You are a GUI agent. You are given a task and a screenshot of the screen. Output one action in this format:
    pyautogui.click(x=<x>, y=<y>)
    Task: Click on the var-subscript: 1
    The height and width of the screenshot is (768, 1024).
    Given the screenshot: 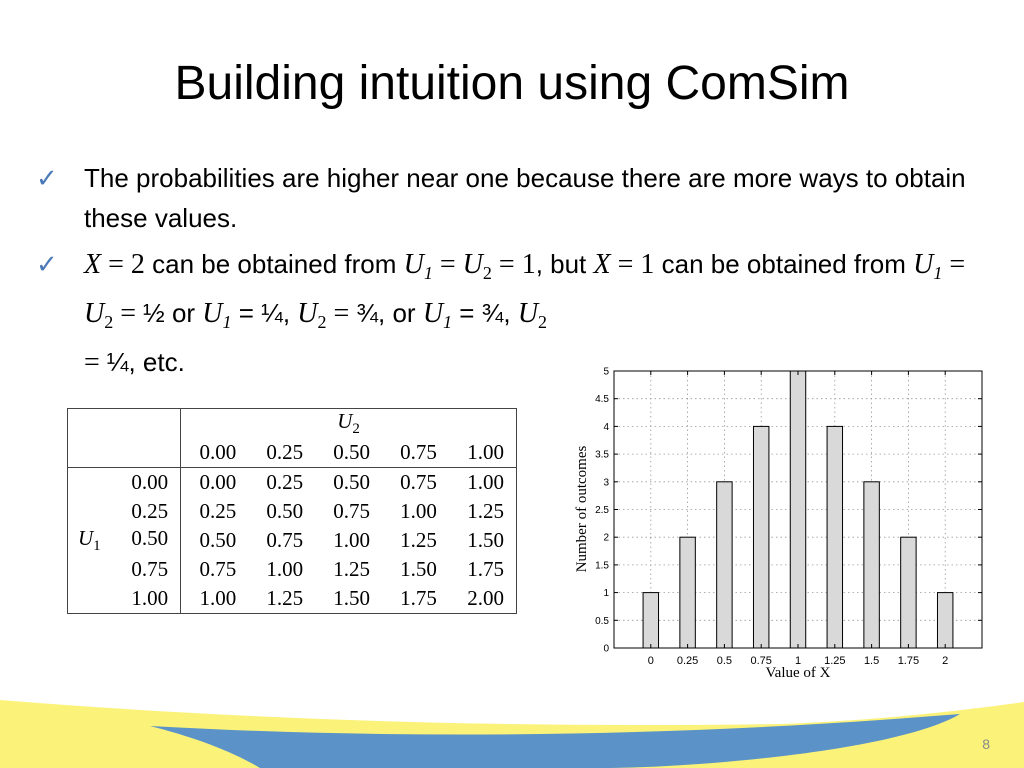 What is the action you would take?
    pyautogui.click(x=97, y=546)
    